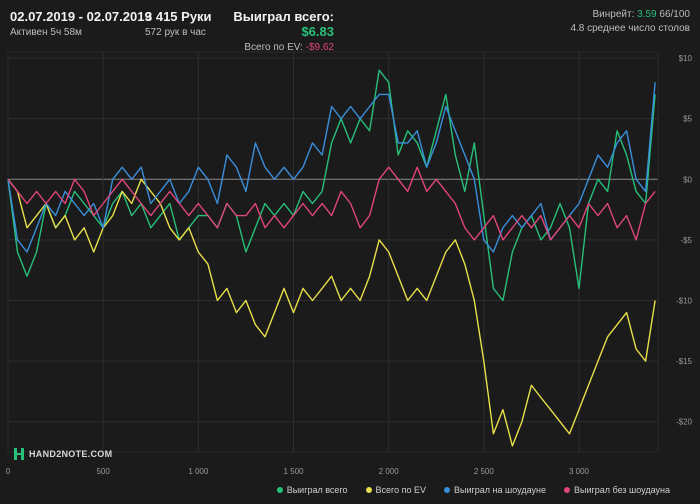 This screenshot has height=504, width=700. I want to click on winrate-suffix: 66/100, so click(674, 14).